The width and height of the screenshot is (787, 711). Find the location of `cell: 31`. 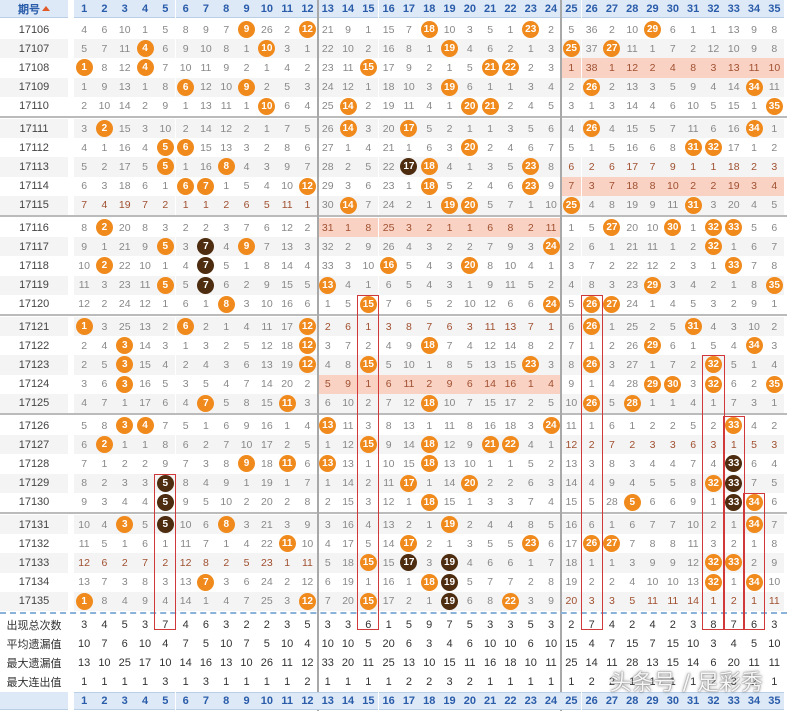

cell: 31 is located at coordinates (693, 327).